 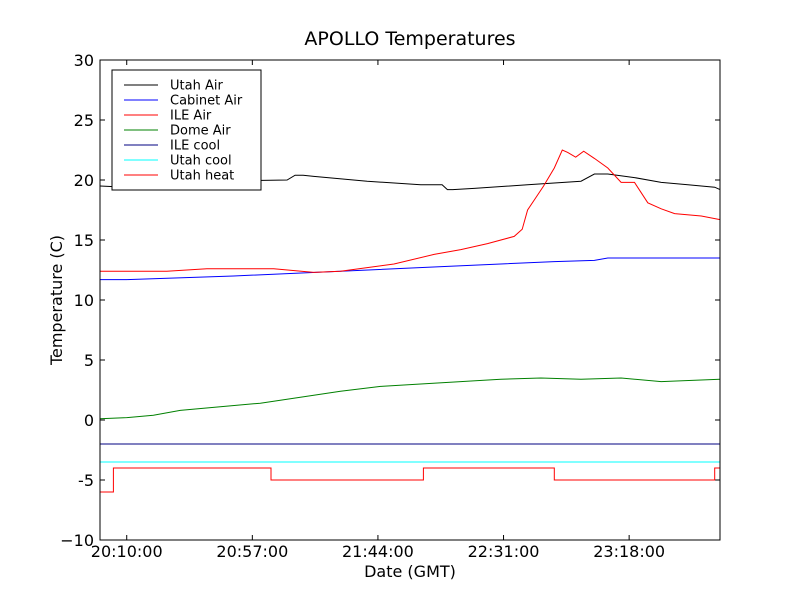 I want to click on x-tick-labels: 20:10:00 20:57:00 21:44:00 22:31:00 23:18:00, so click(x=378, y=551).